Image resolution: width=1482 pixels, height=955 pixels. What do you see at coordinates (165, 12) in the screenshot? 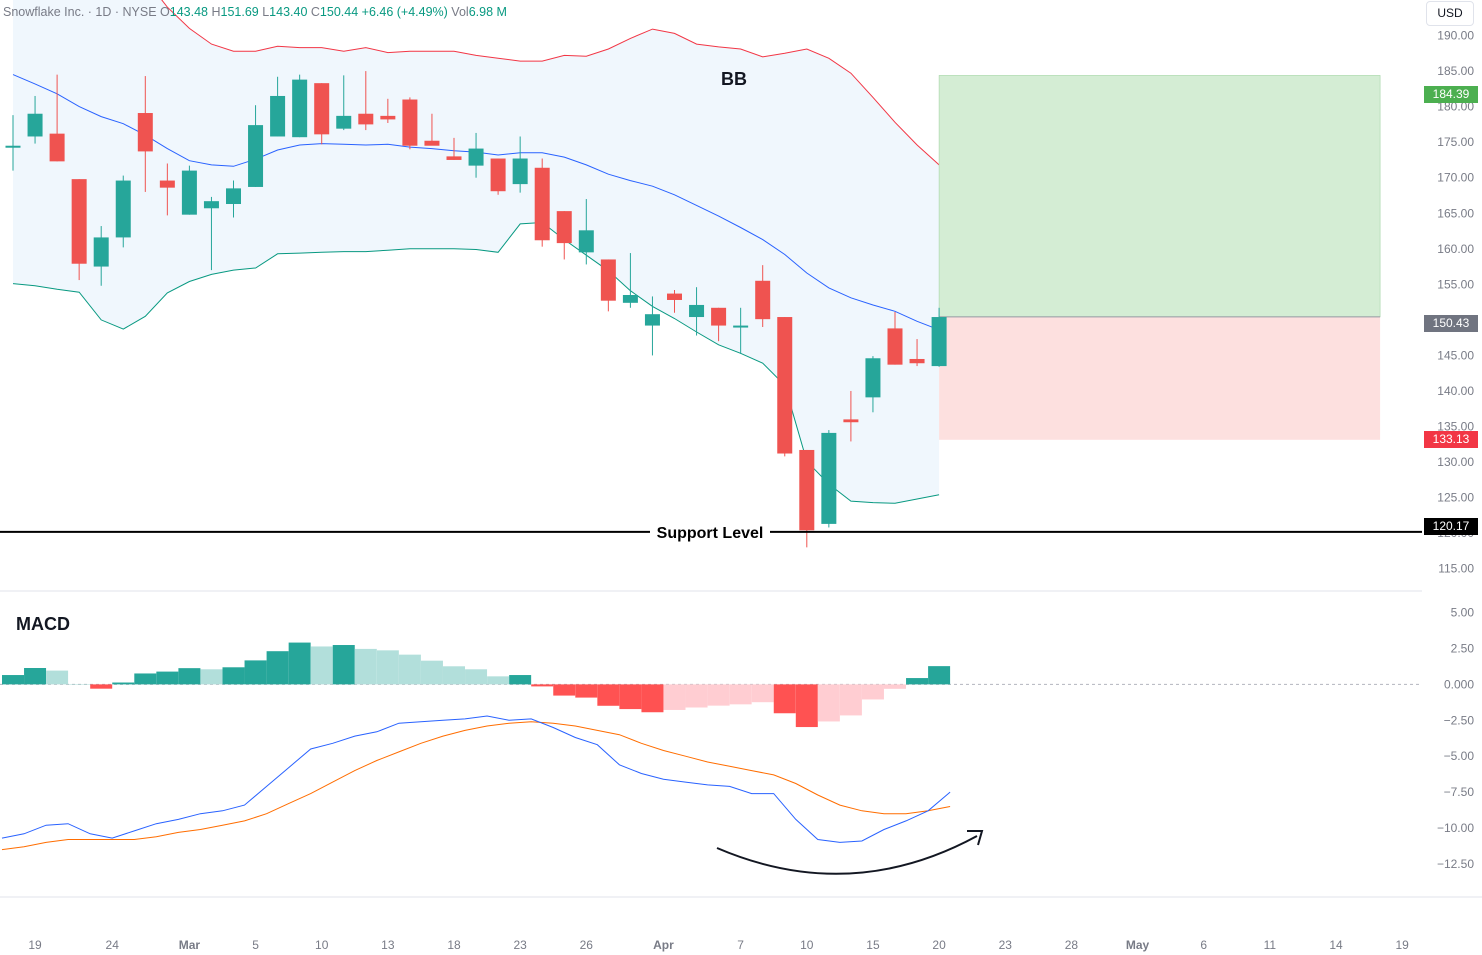
I see `open-label: O` at bounding box center [165, 12].